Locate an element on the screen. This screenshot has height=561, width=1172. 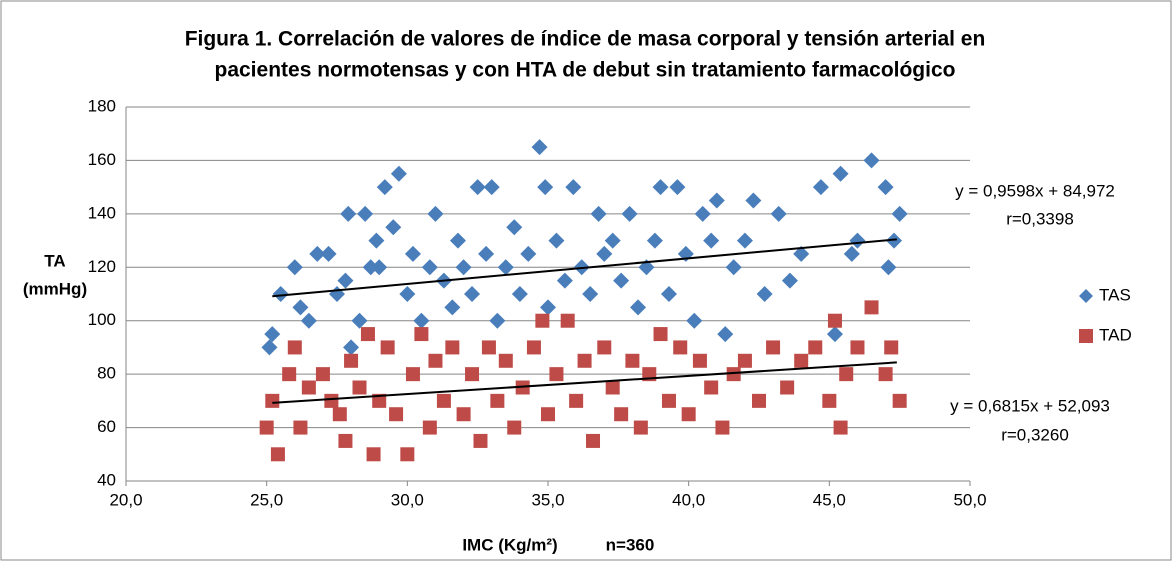
legend-label: TAS is located at coordinates (1115, 294).